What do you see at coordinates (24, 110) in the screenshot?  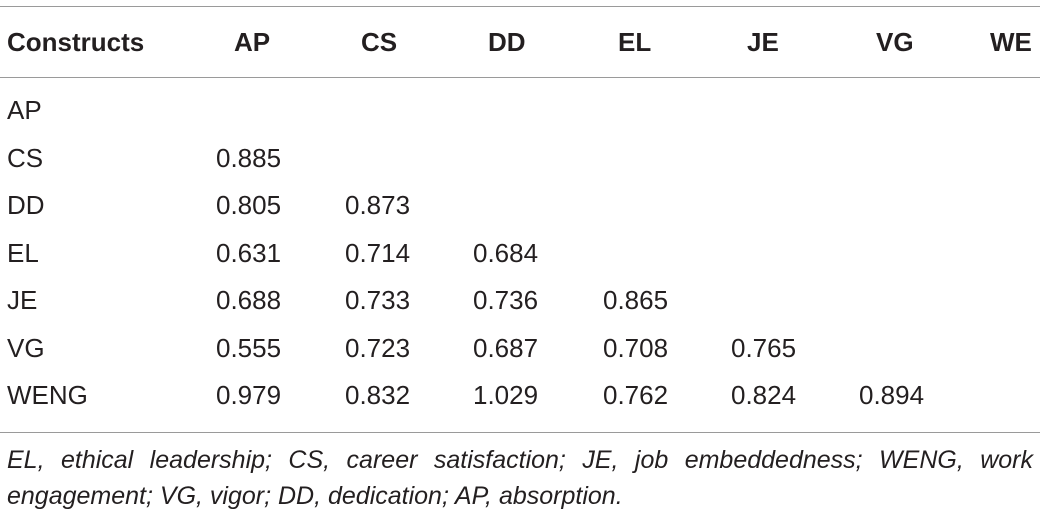 I see `row-label: AP` at bounding box center [24, 110].